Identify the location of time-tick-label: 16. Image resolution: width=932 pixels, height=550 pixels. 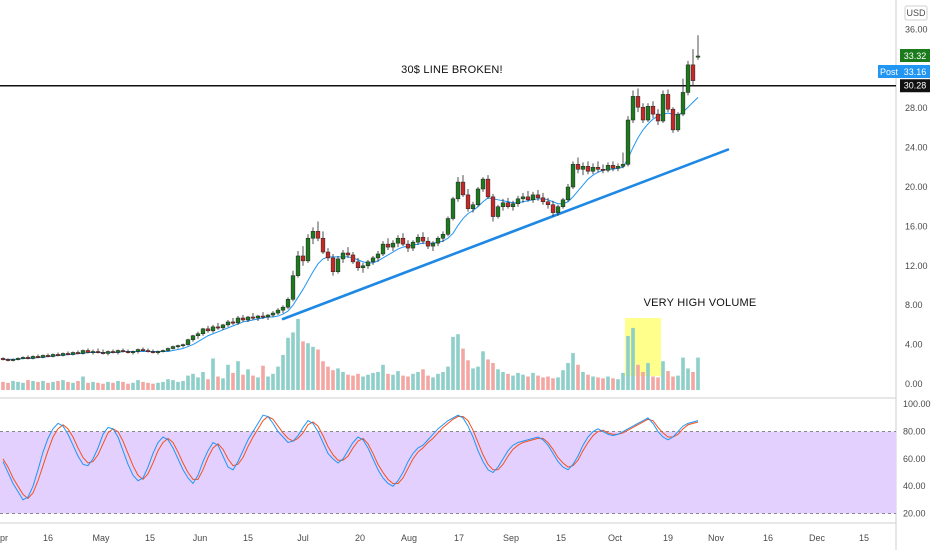
(768, 538).